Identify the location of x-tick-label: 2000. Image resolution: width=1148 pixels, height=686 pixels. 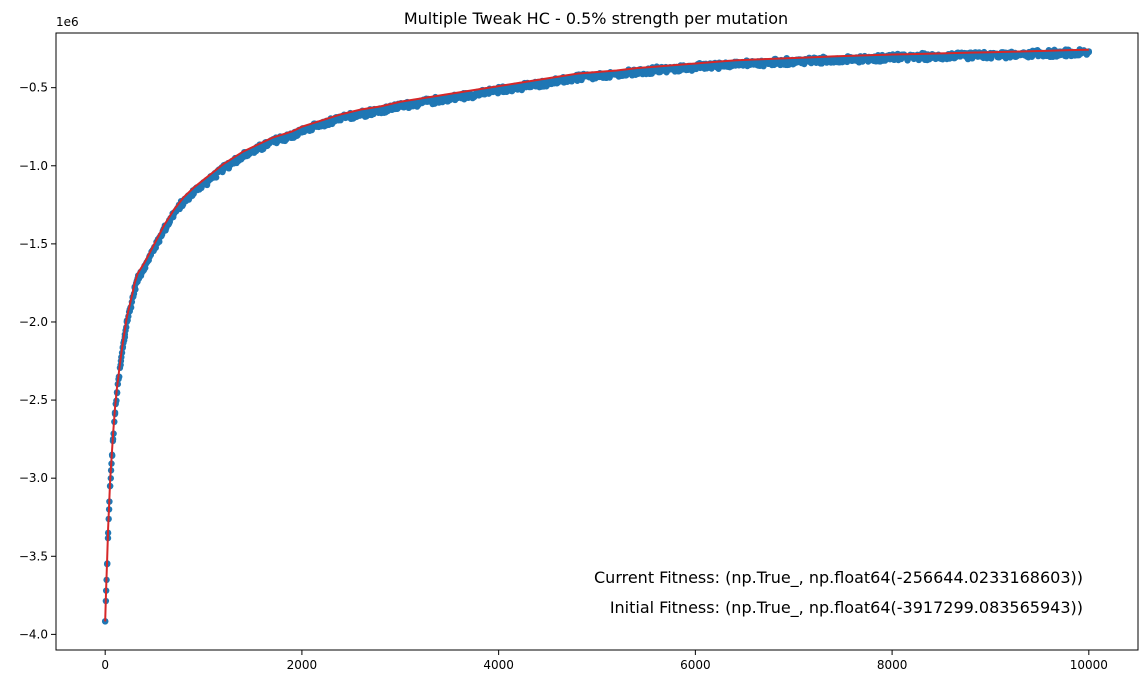
(302, 665).